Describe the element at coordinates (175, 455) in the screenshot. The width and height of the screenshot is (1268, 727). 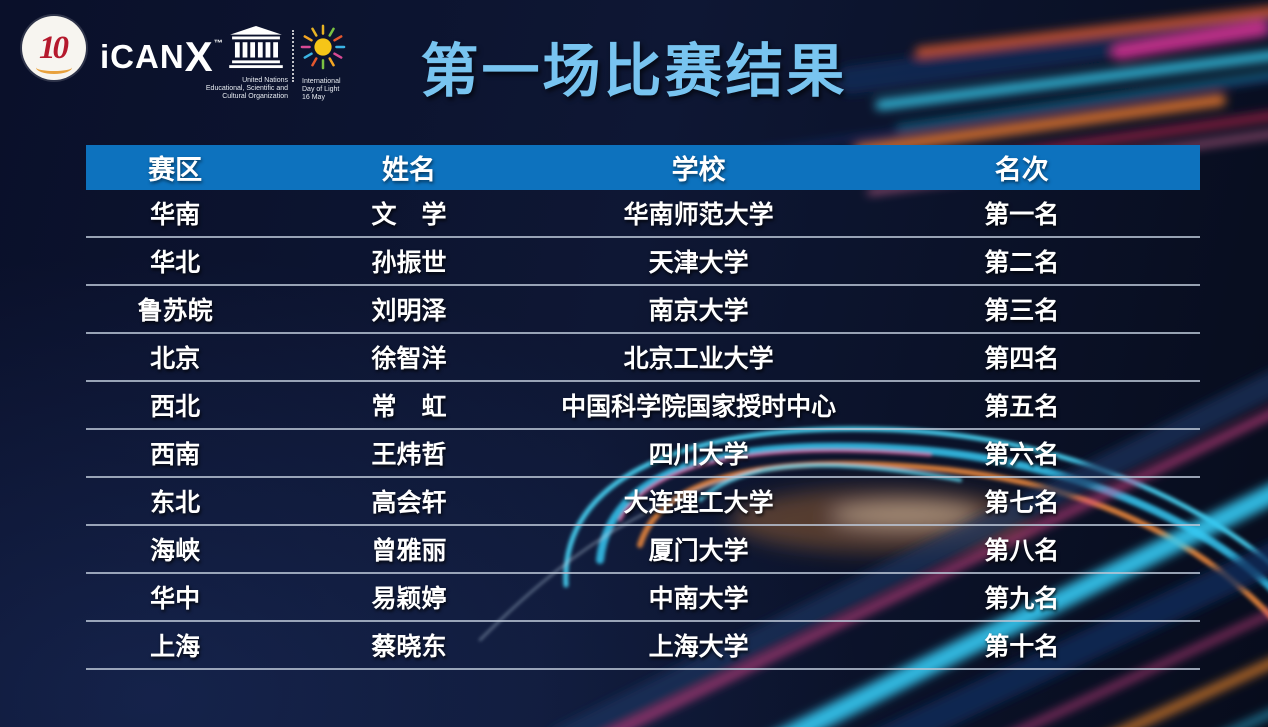
I see `cell-region: 西南` at that location.